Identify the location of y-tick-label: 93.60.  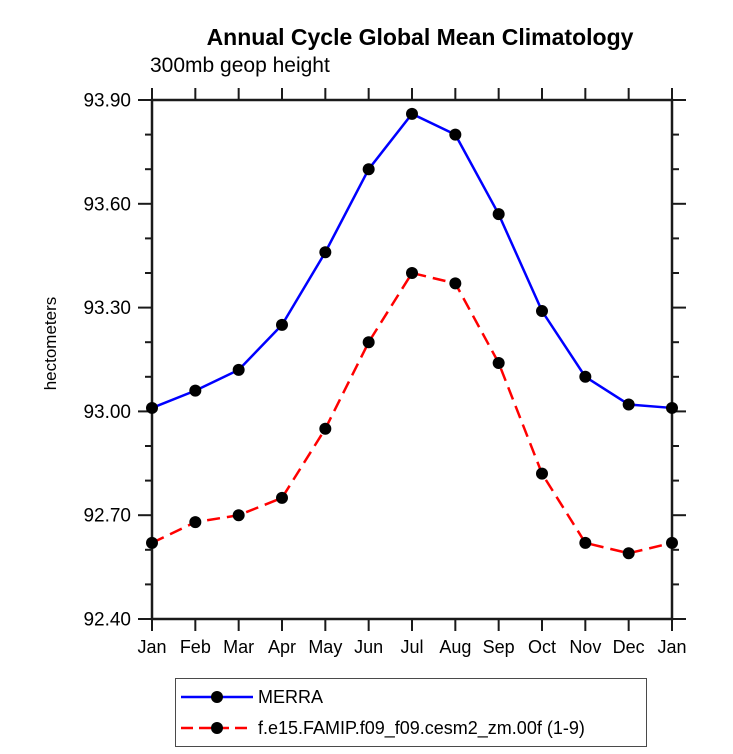
(107, 204).